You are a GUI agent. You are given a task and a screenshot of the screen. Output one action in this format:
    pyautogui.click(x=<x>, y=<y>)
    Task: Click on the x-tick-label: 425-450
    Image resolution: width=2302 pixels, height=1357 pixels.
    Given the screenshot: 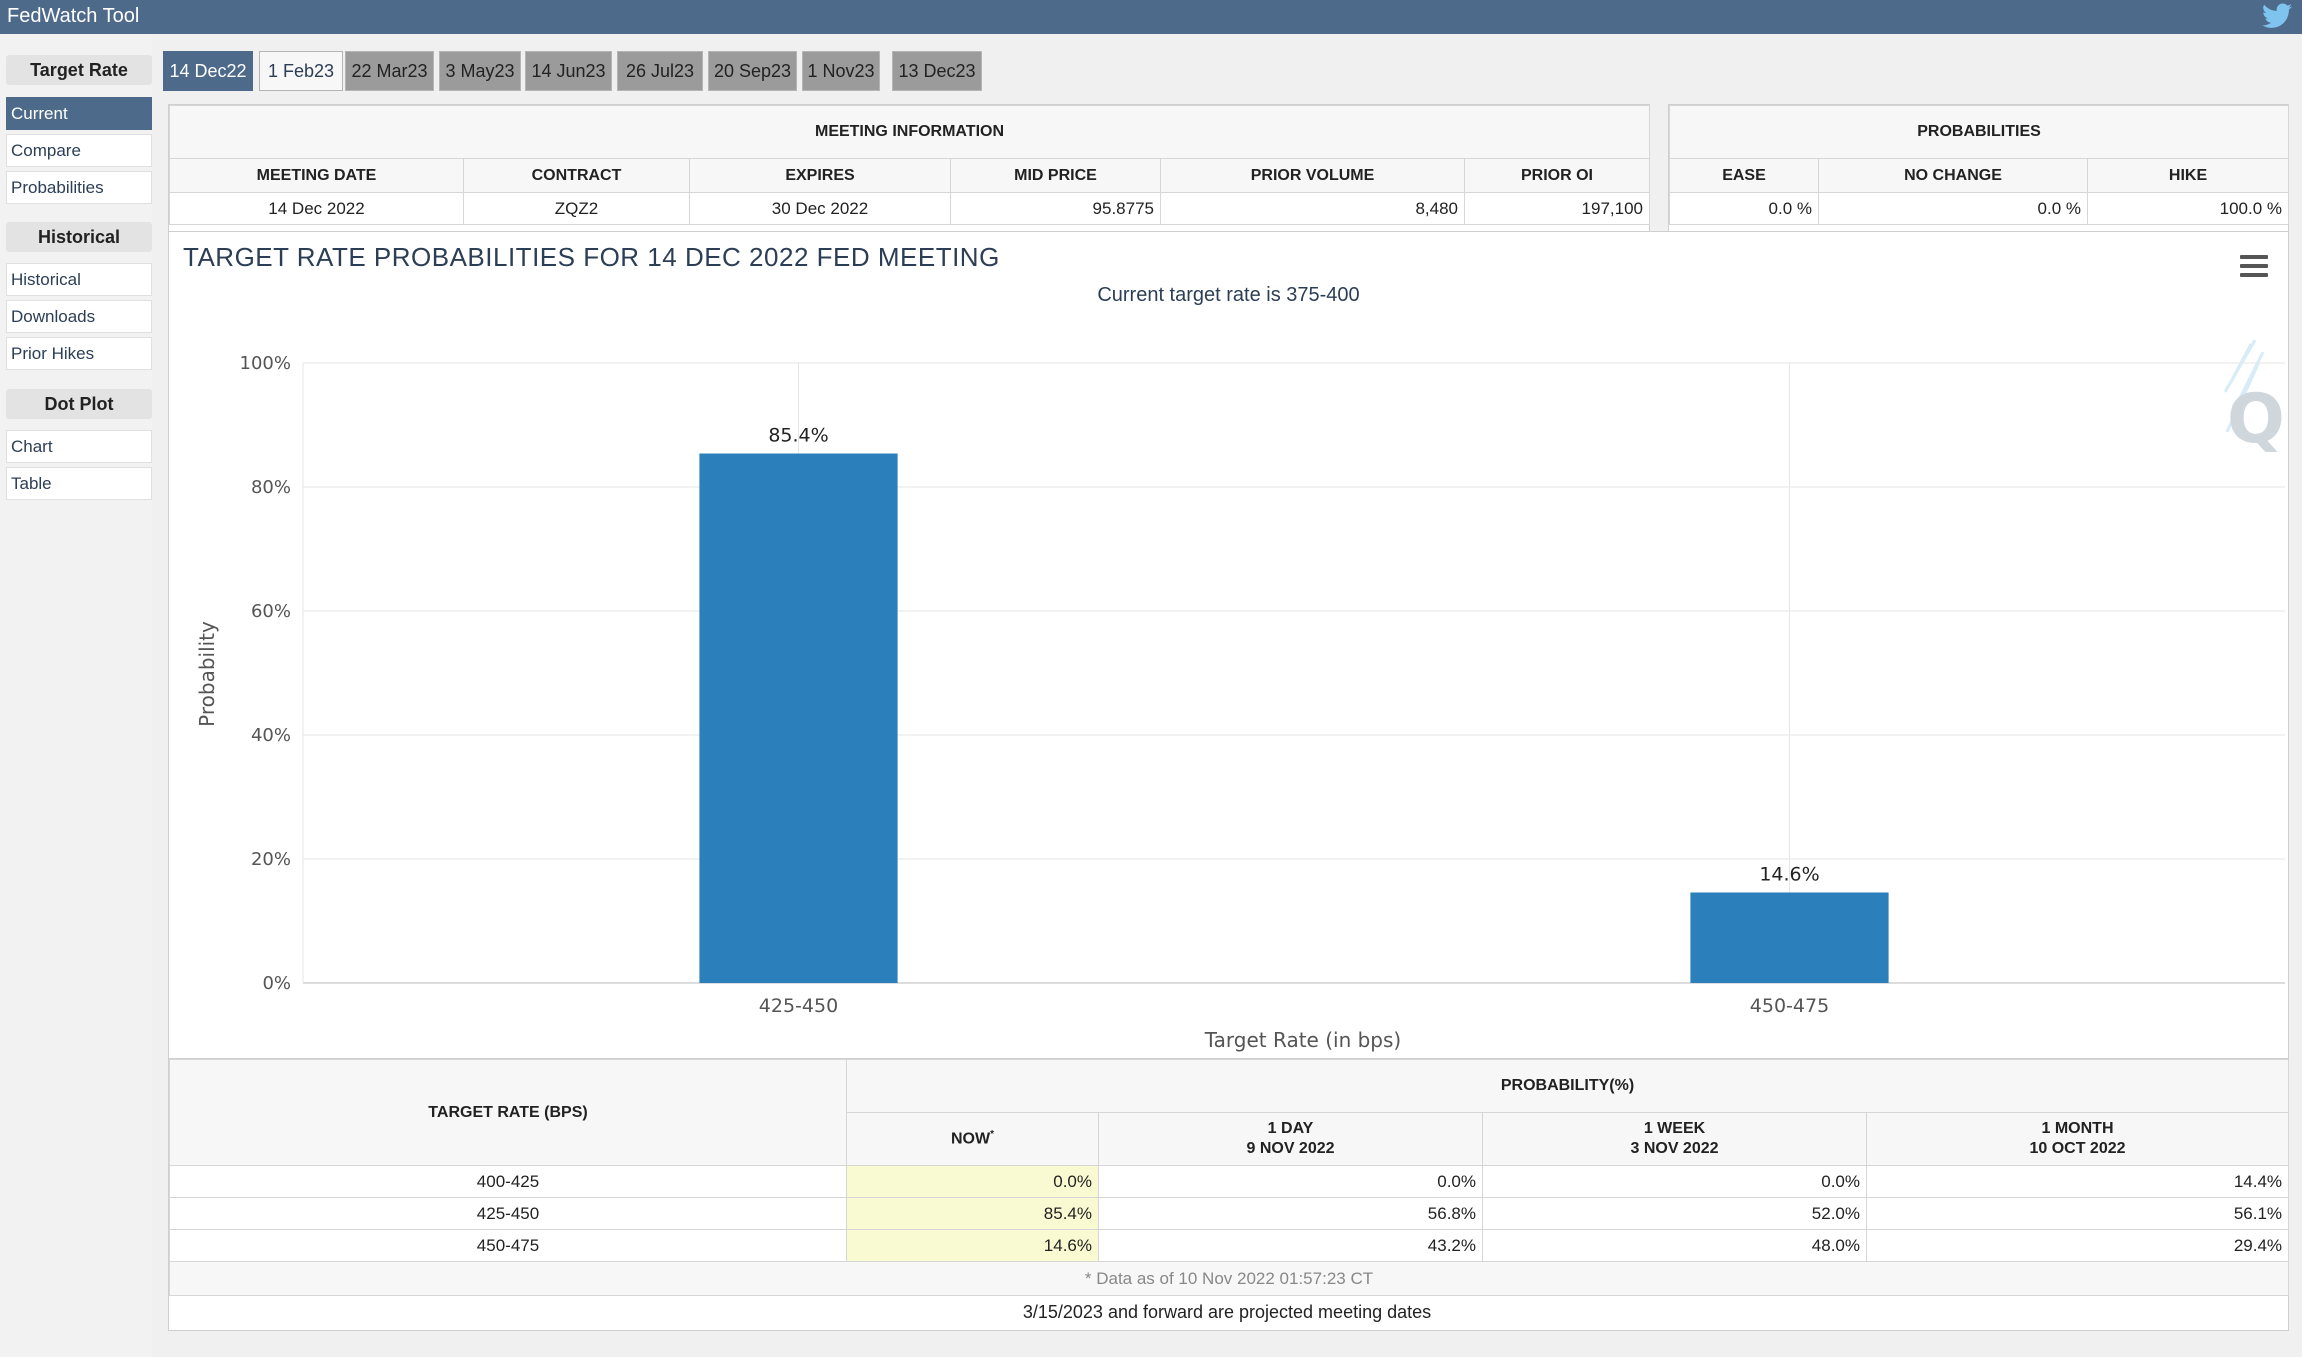 What is the action you would take?
    pyautogui.click(x=798, y=1006)
    